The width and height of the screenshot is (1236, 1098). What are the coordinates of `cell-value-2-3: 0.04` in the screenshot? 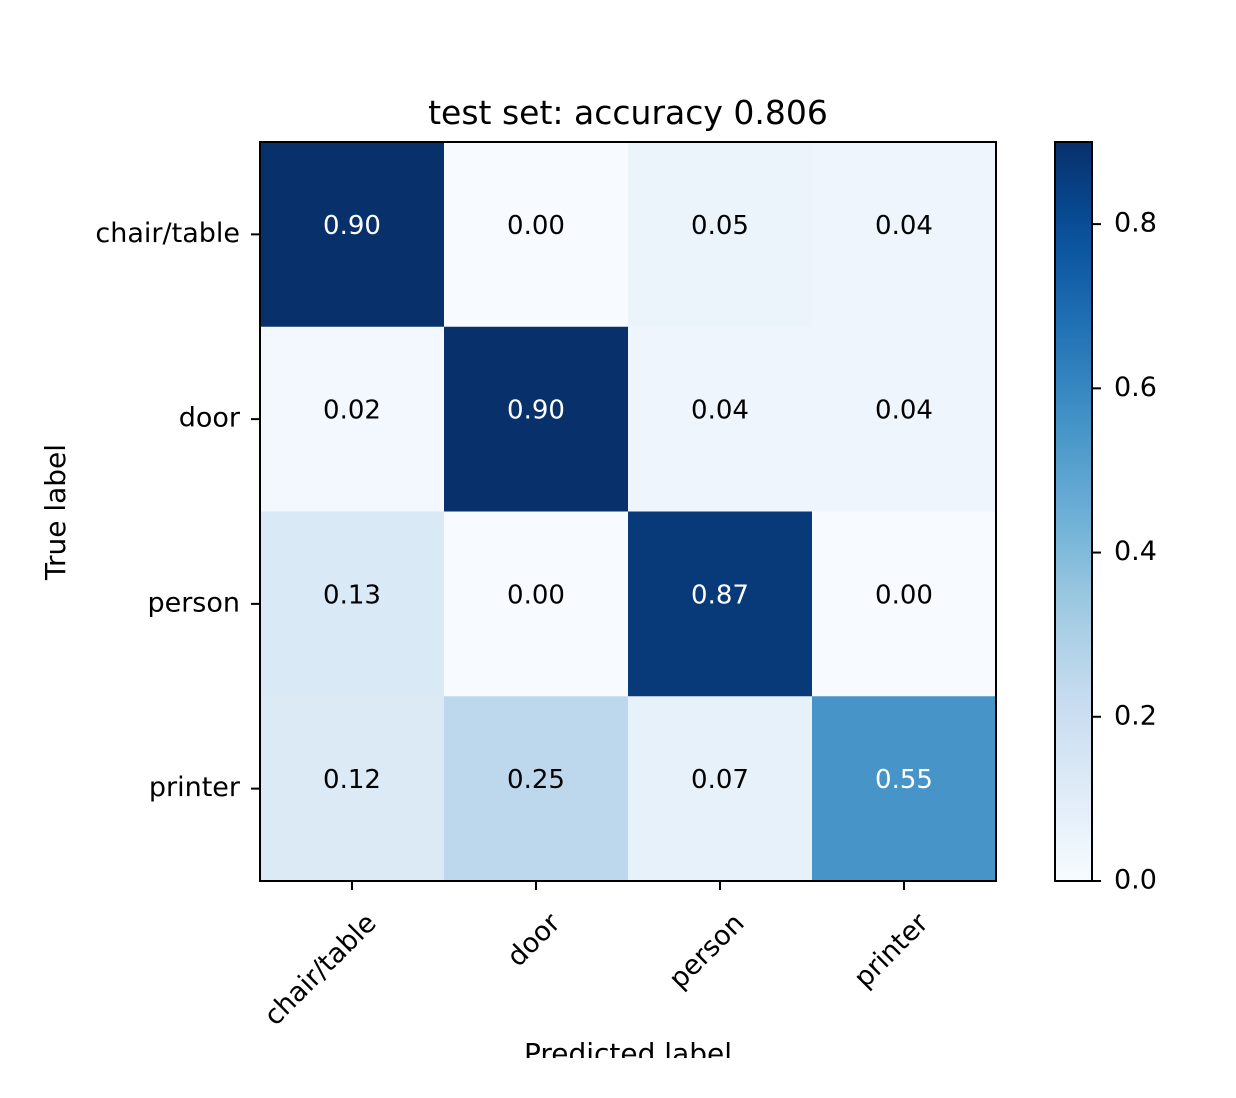 It's located at (720, 411).